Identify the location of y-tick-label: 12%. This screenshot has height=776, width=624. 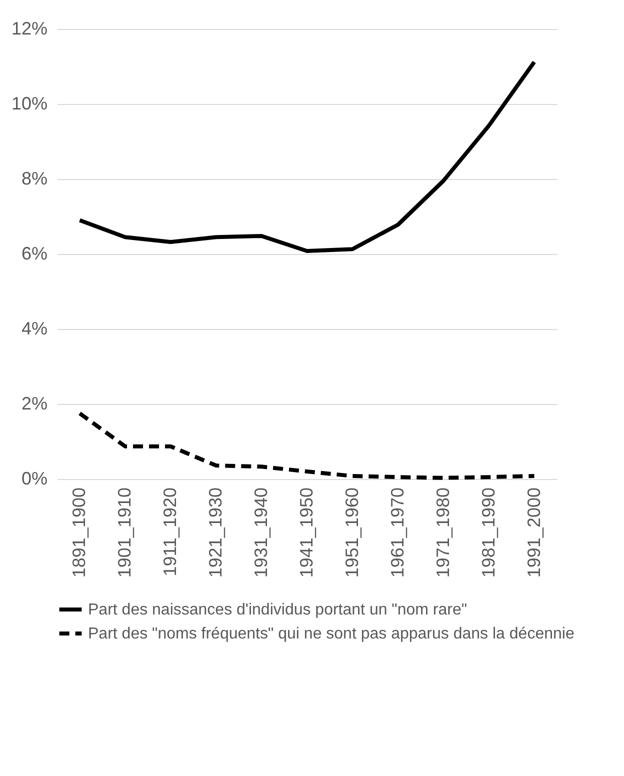
(29, 28).